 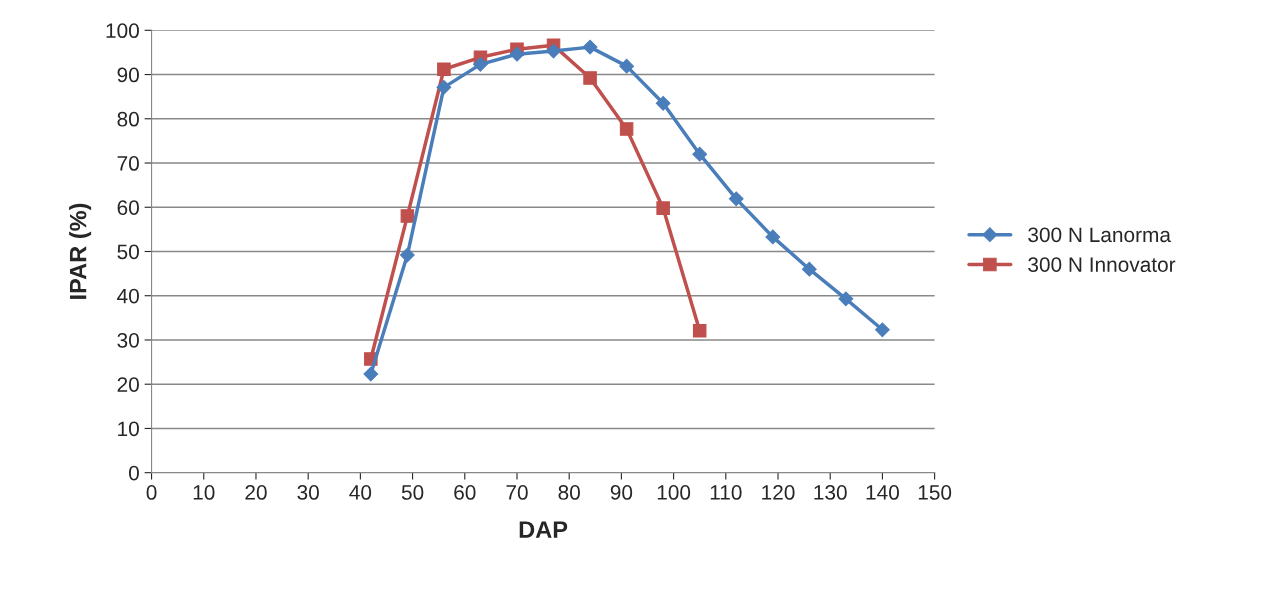 I want to click on y-tick-label: 80, so click(x=128, y=119).